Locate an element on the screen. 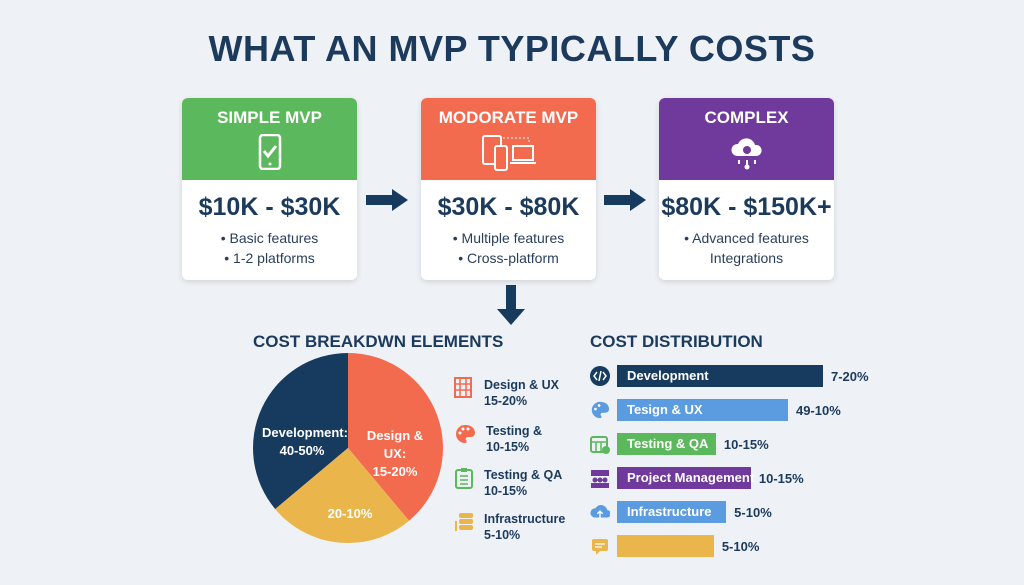  bar: Tesign & UX is located at coordinates (702, 410).